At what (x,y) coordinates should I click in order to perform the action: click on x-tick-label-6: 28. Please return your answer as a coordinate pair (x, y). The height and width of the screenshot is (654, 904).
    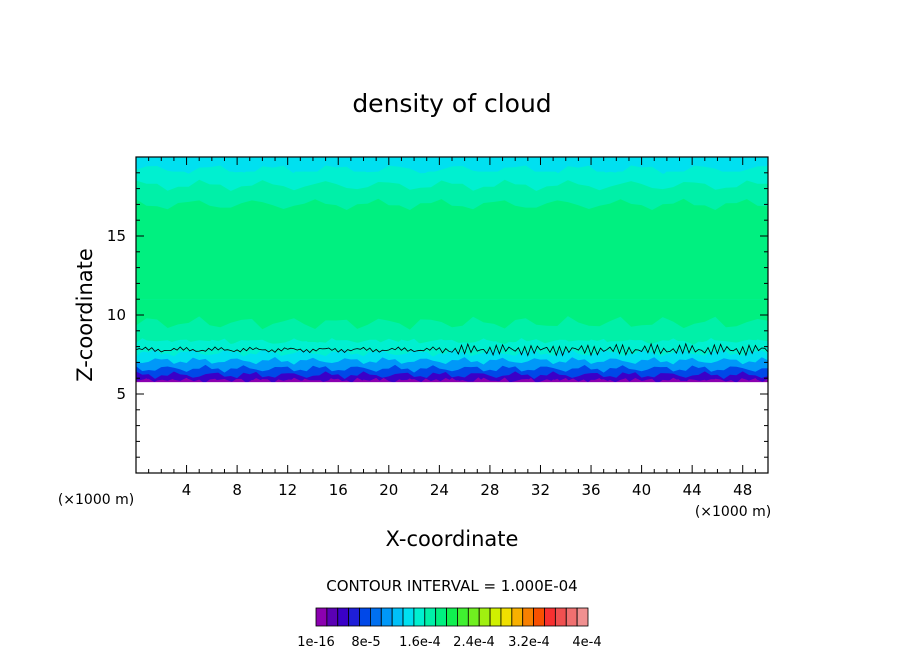
    Looking at the image, I should click on (489, 490).